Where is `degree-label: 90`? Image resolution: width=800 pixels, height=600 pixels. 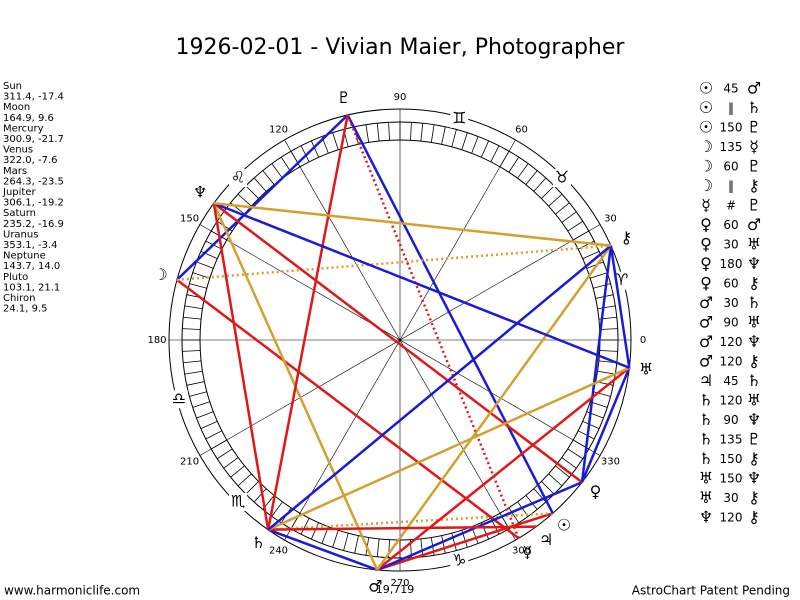
degree-label: 90 is located at coordinates (400, 97).